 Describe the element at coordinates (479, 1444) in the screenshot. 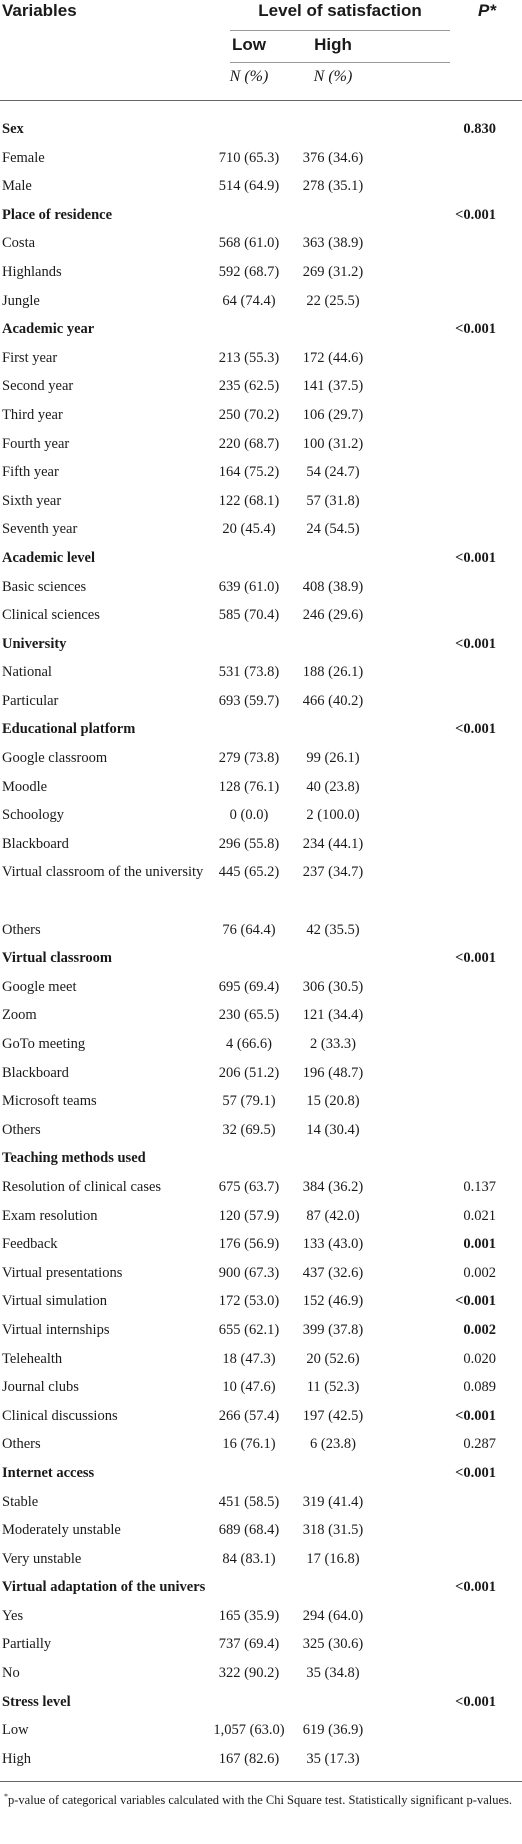

I see `p-value-cell: 0.287` at that location.